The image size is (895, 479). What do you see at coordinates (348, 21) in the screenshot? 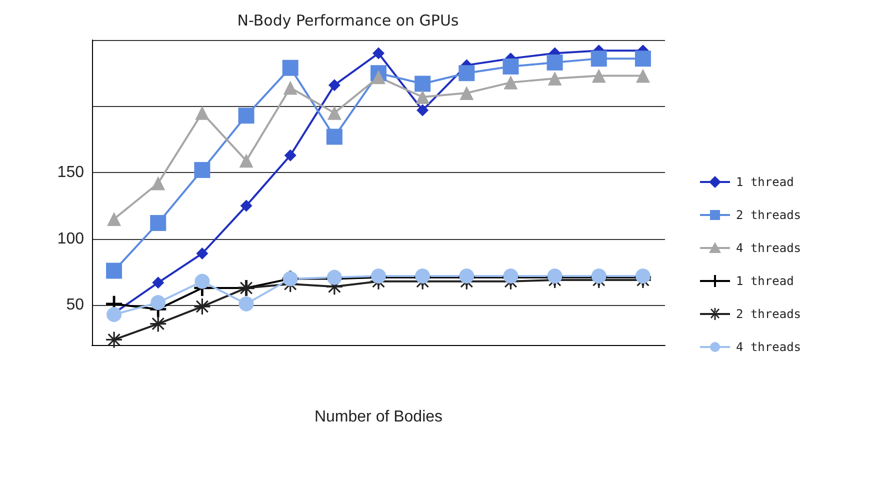
I see `chart-title: N-Body Performance on GPUs` at bounding box center [348, 21].